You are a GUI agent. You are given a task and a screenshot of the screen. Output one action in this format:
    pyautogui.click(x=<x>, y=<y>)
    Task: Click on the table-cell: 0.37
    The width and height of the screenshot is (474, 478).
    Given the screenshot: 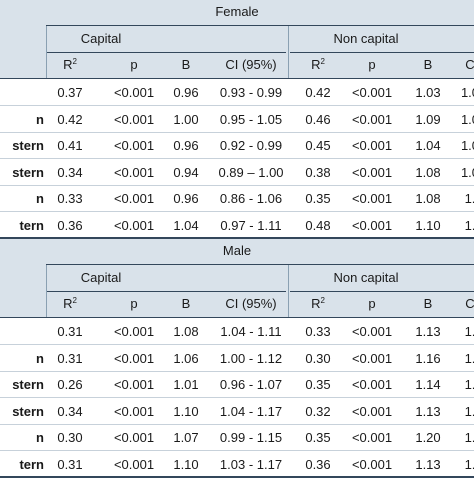 What is the action you would take?
    pyautogui.click(x=70, y=92)
    